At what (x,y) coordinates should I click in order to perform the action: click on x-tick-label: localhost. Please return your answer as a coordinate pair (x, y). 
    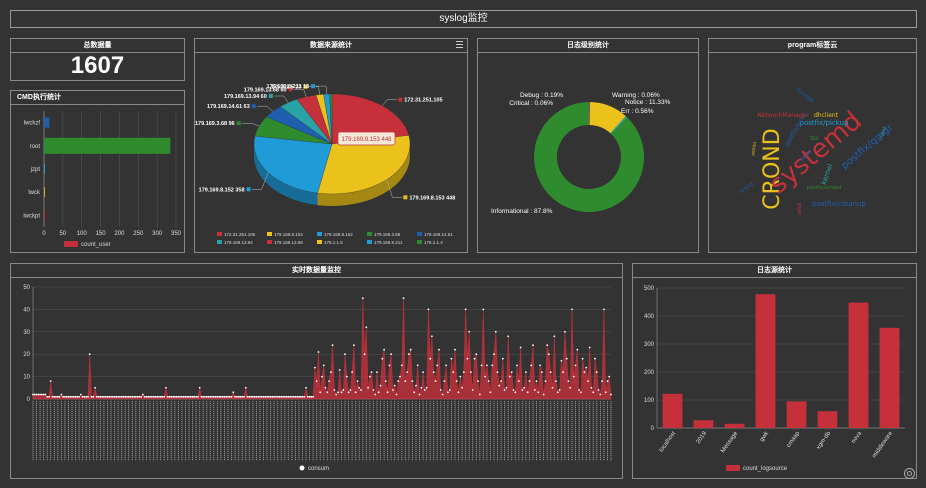
    Looking at the image, I should click on (668, 441).